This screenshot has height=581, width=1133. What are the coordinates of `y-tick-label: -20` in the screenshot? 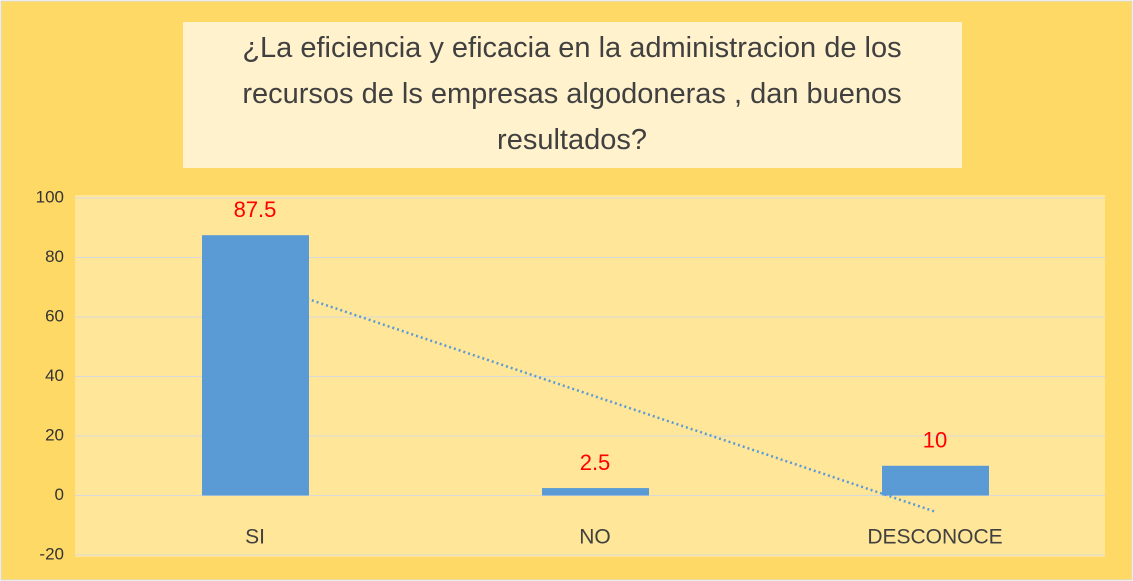 It's located at (51, 553).